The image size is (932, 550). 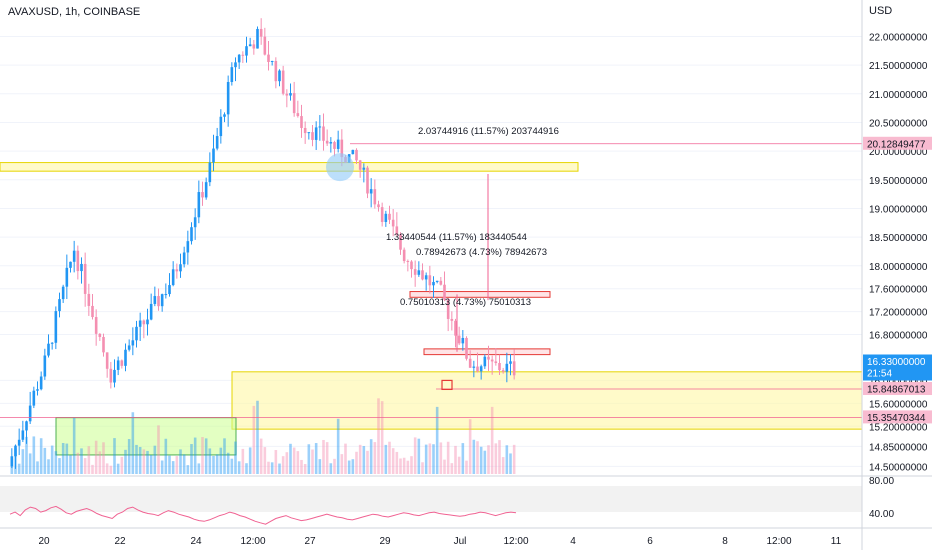 I want to click on volume-bars, so click(x=263, y=436).